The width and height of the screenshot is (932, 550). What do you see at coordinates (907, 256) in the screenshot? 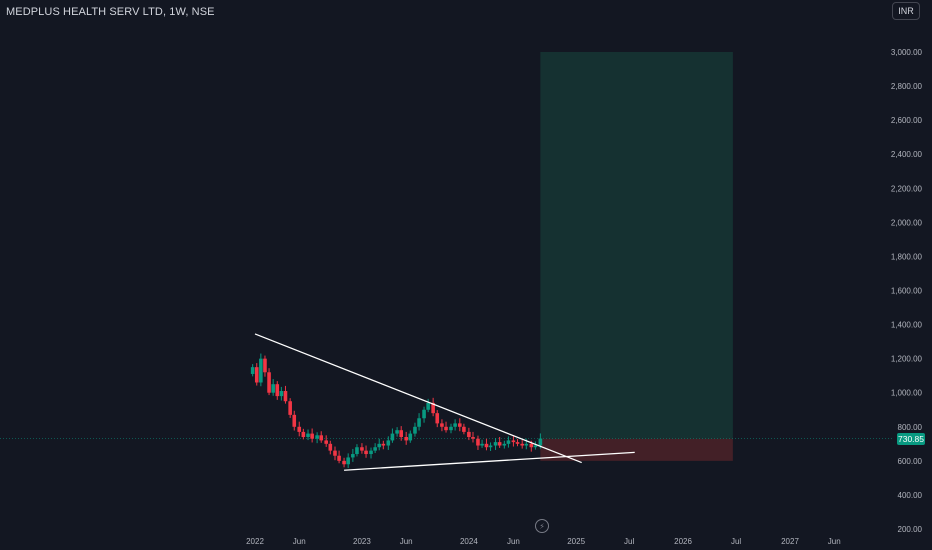
I see `y-tick-label: 1,800.00` at bounding box center [907, 256].